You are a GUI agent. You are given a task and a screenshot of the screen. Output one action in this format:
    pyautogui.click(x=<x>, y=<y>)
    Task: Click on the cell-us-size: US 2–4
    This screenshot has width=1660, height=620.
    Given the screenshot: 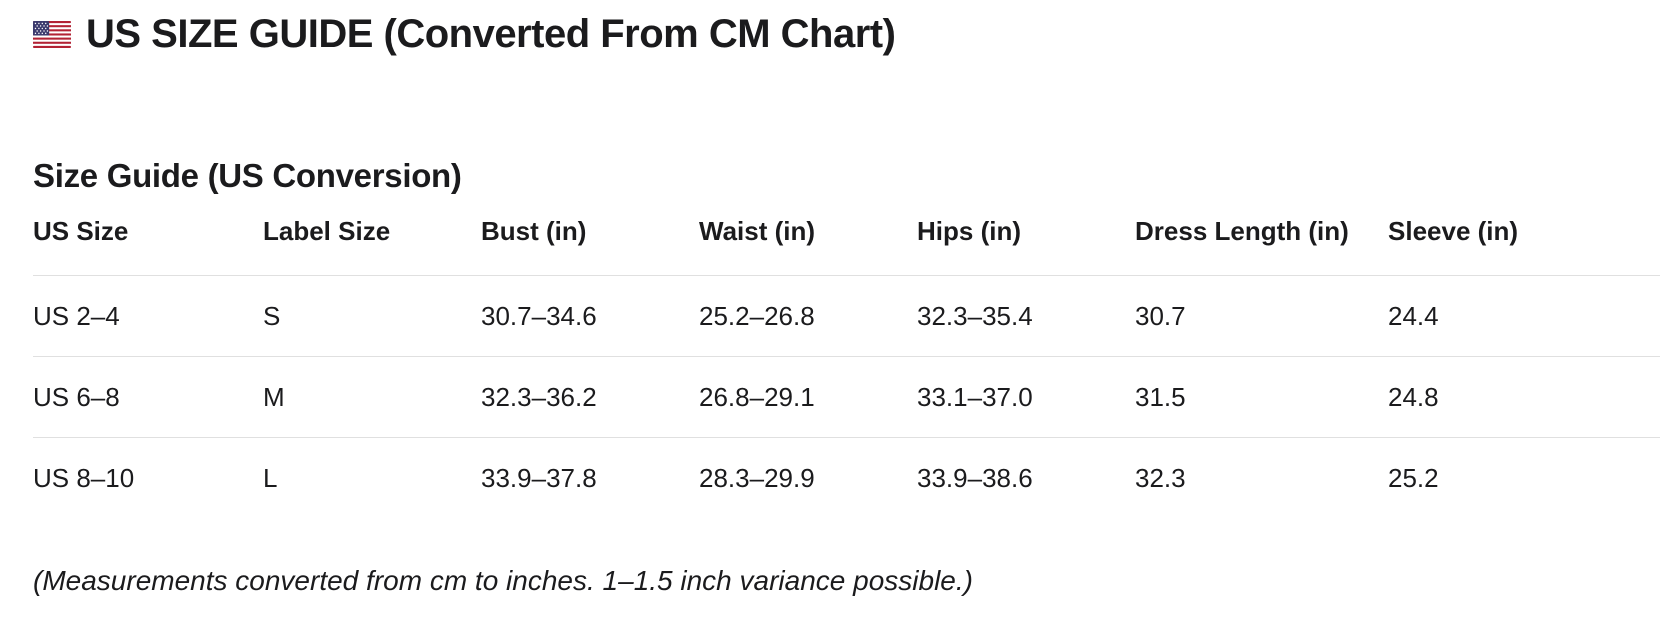 What is the action you would take?
    pyautogui.click(x=148, y=316)
    